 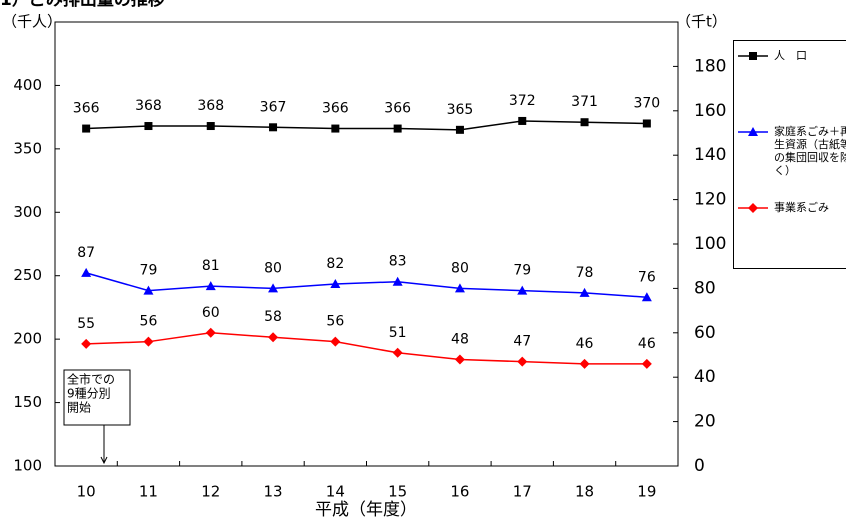 I want to click on legend-label: 事業系ごみ, so click(x=801, y=207).